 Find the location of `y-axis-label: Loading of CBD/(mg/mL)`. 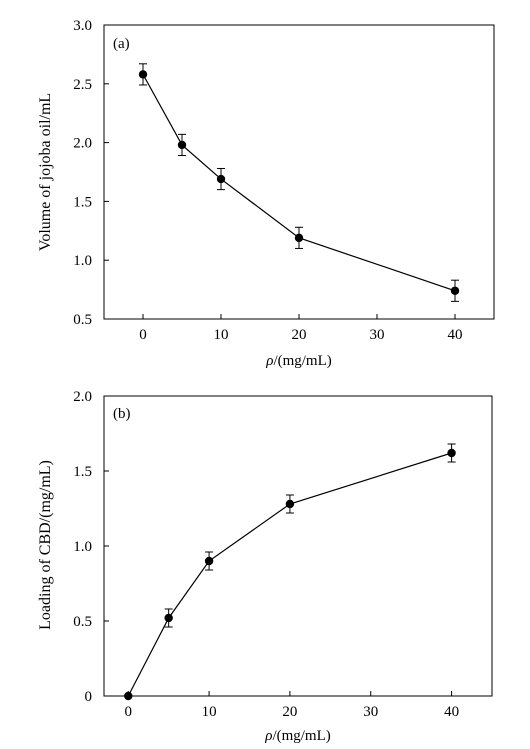

y-axis-label: Loading of CBD/(mg/mL) is located at coordinates (45, 545).